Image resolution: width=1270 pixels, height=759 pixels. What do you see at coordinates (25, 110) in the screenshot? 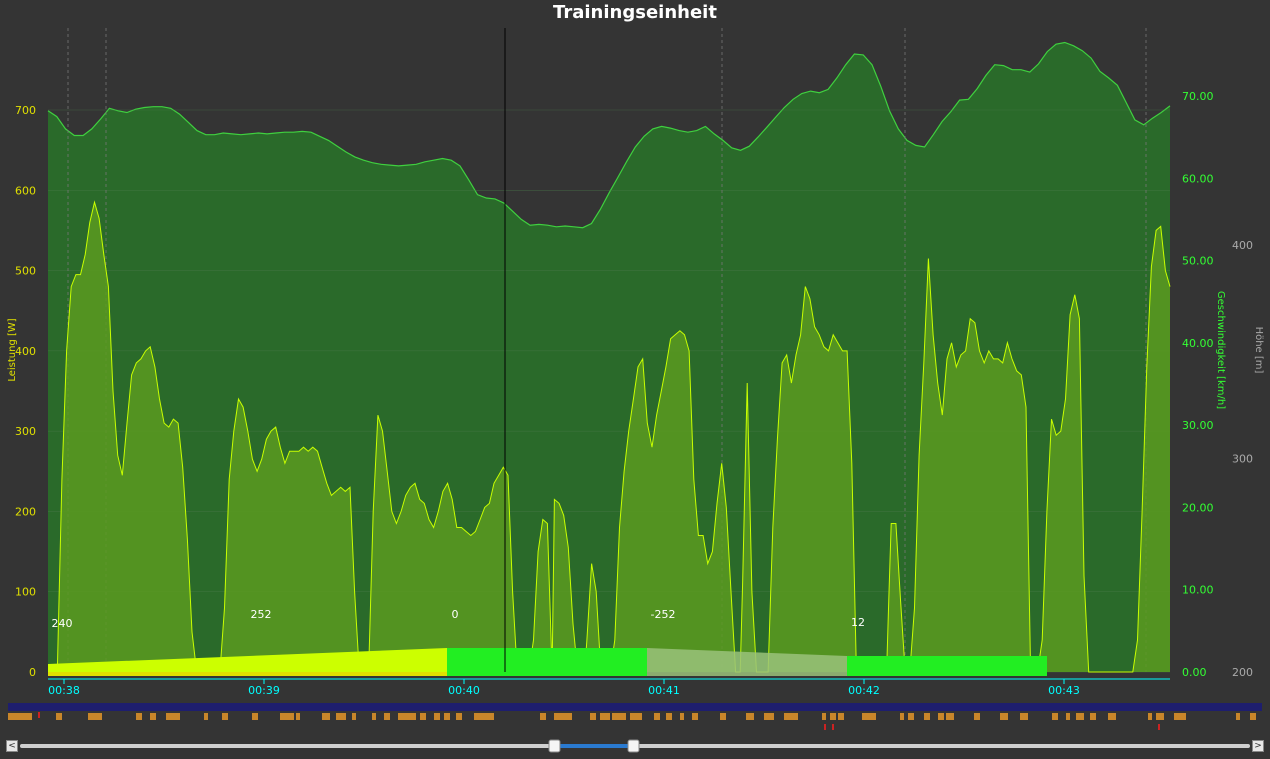
I see `power-tick-label: 700` at bounding box center [25, 110].